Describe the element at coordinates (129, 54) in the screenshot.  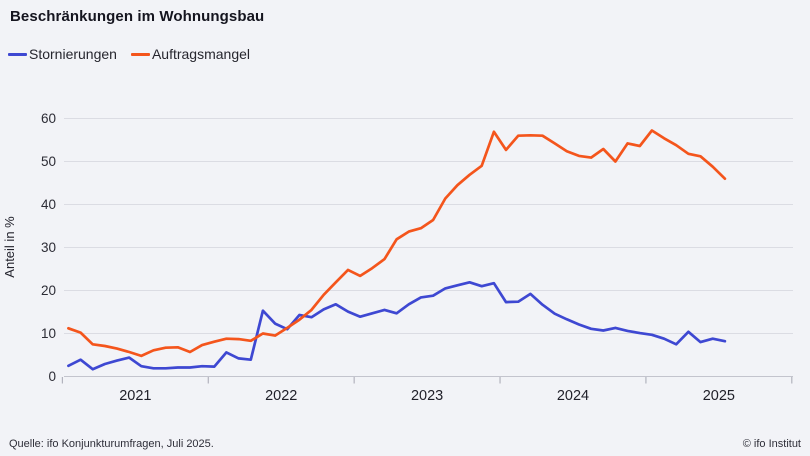
I see `legend: Stornierungen Auftragsmangel` at that location.